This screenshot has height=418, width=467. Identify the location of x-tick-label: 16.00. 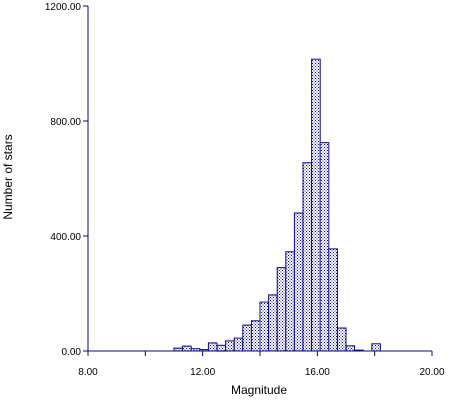
(317, 372).